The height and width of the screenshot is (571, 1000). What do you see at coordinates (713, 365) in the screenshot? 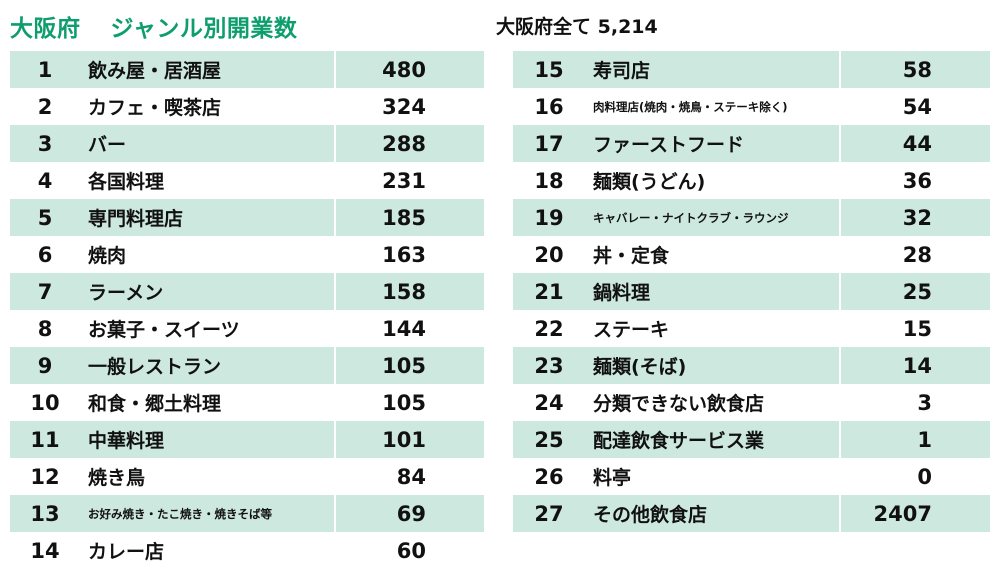
I see `genre-cell: 麺類(そば)` at bounding box center [713, 365].